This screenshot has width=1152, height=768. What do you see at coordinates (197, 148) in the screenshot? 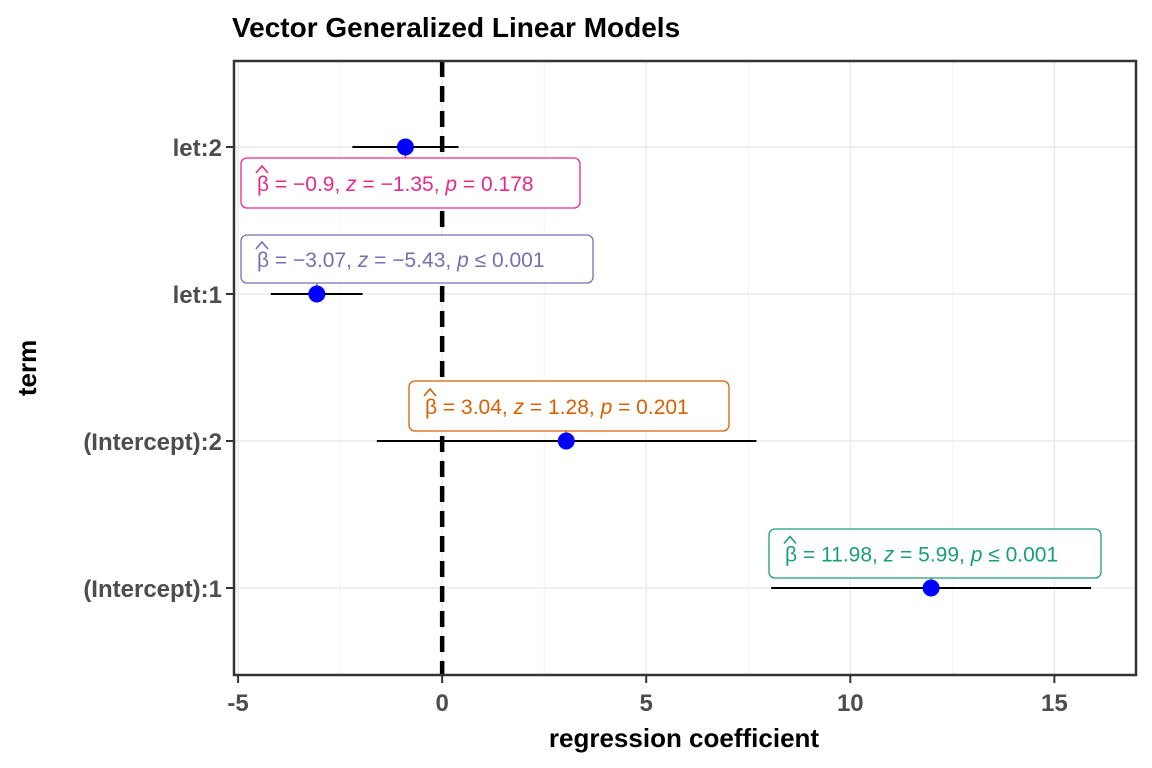
I see `y-tick-label: let:2` at bounding box center [197, 148].